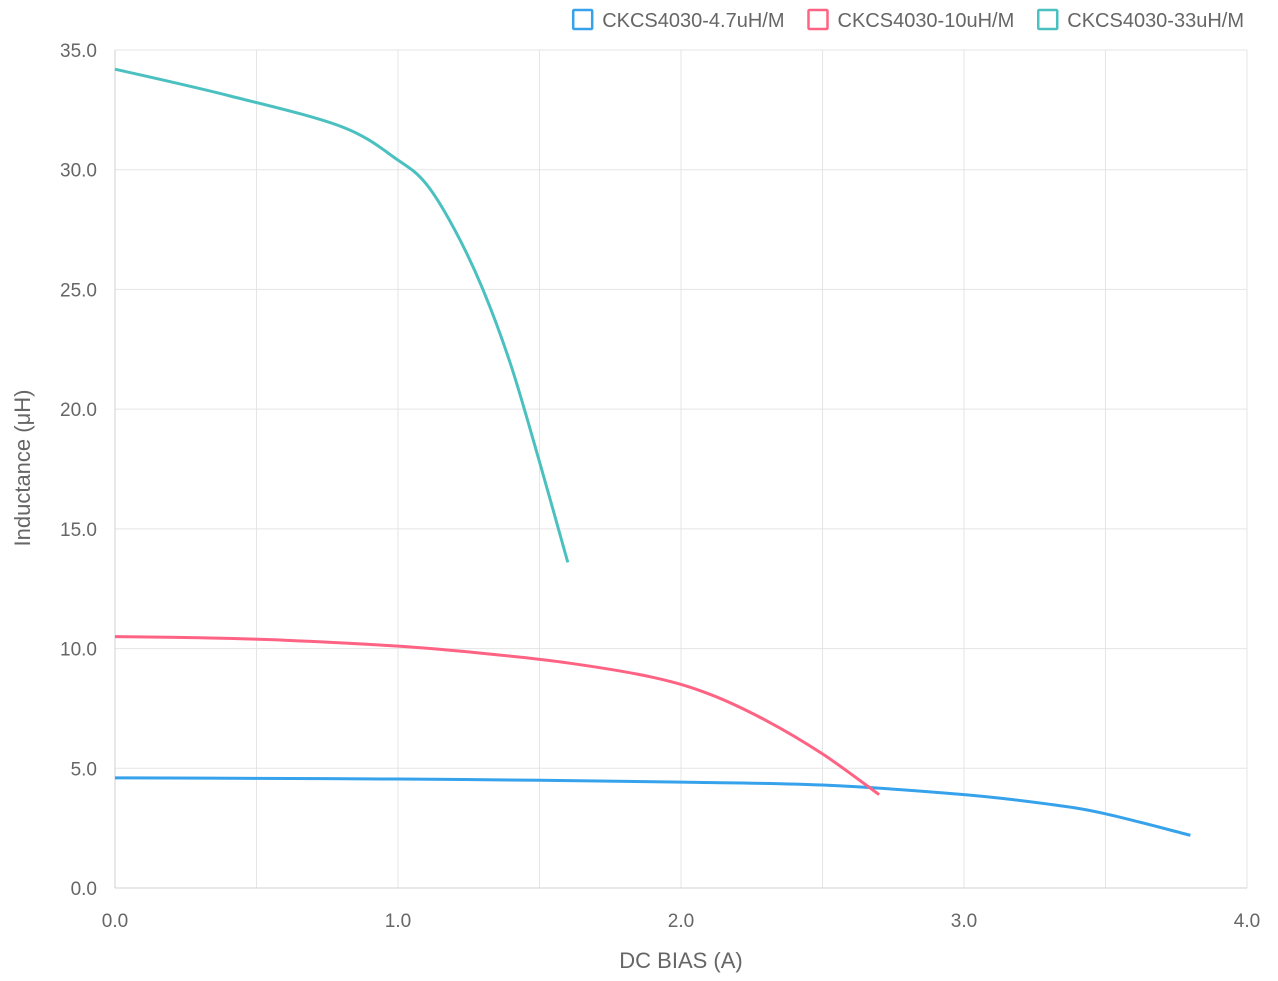 This screenshot has height=981, width=1278. What do you see at coordinates (78, 290) in the screenshot?
I see `y-tick-label: 25.0` at bounding box center [78, 290].